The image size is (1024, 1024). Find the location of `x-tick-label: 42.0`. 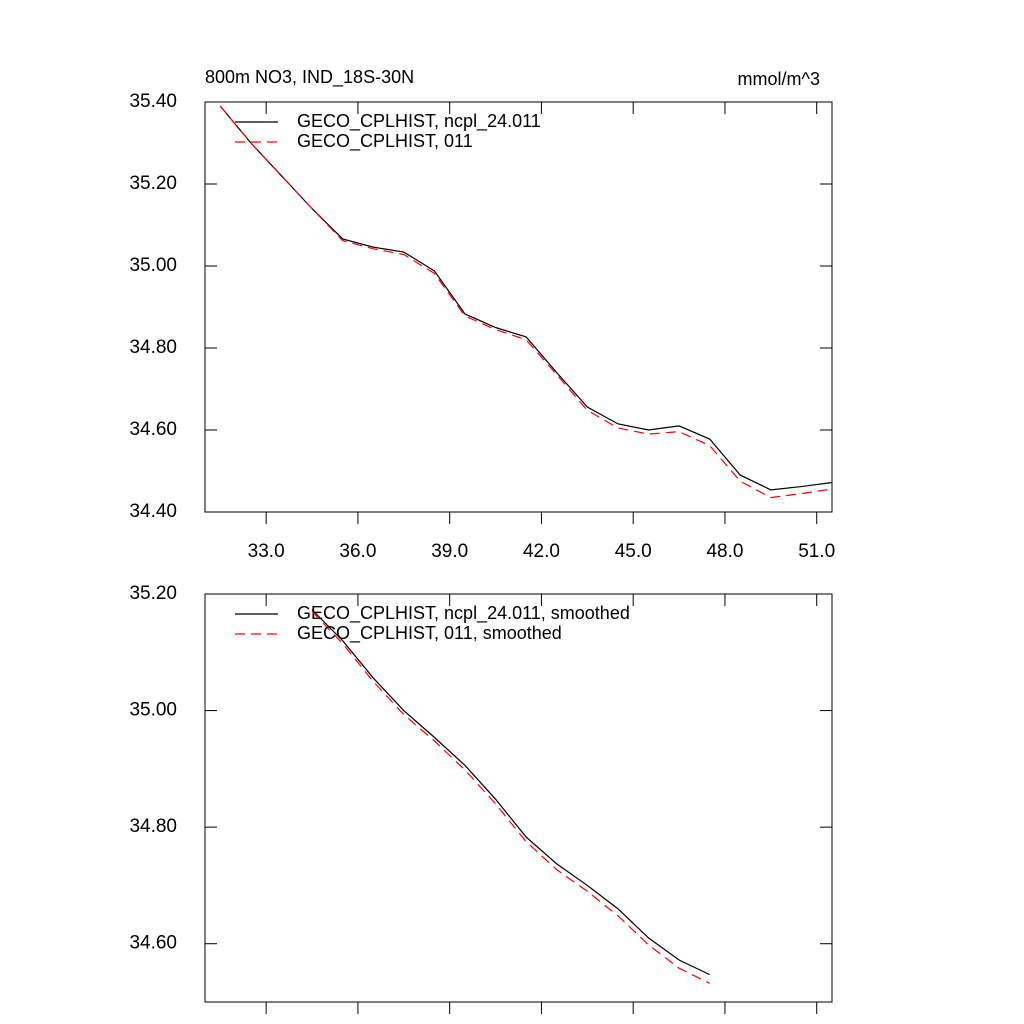

x-tick-label: 42.0 is located at coordinates (541, 551).